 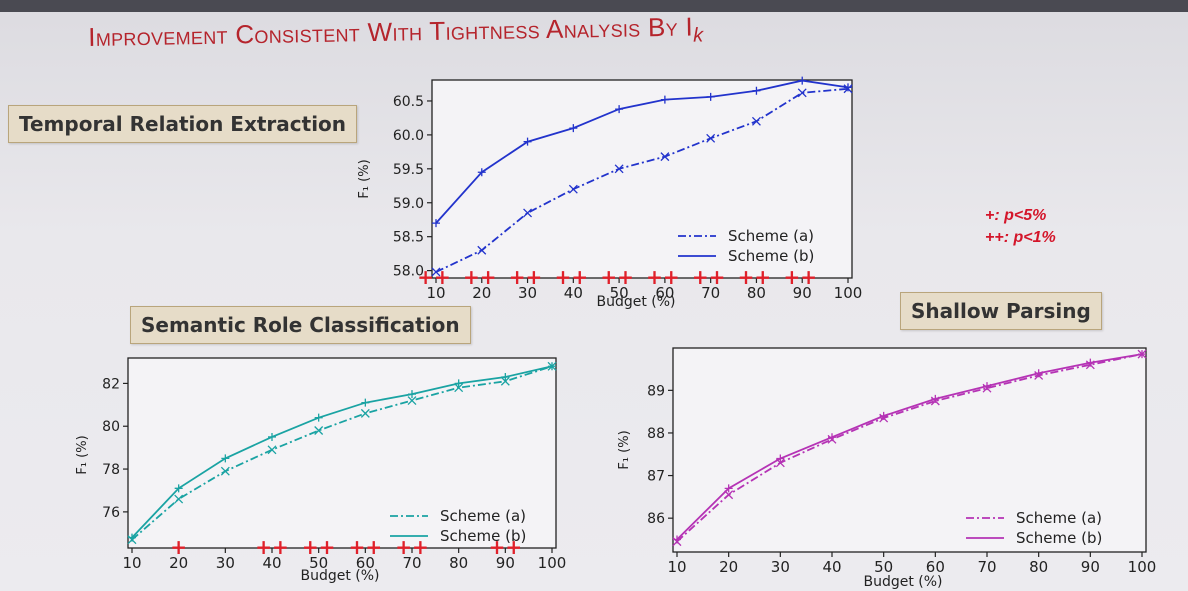 What do you see at coordinates (111, 384) in the screenshot?
I see `y-tick-label: 82` at bounding box center [111, 384].